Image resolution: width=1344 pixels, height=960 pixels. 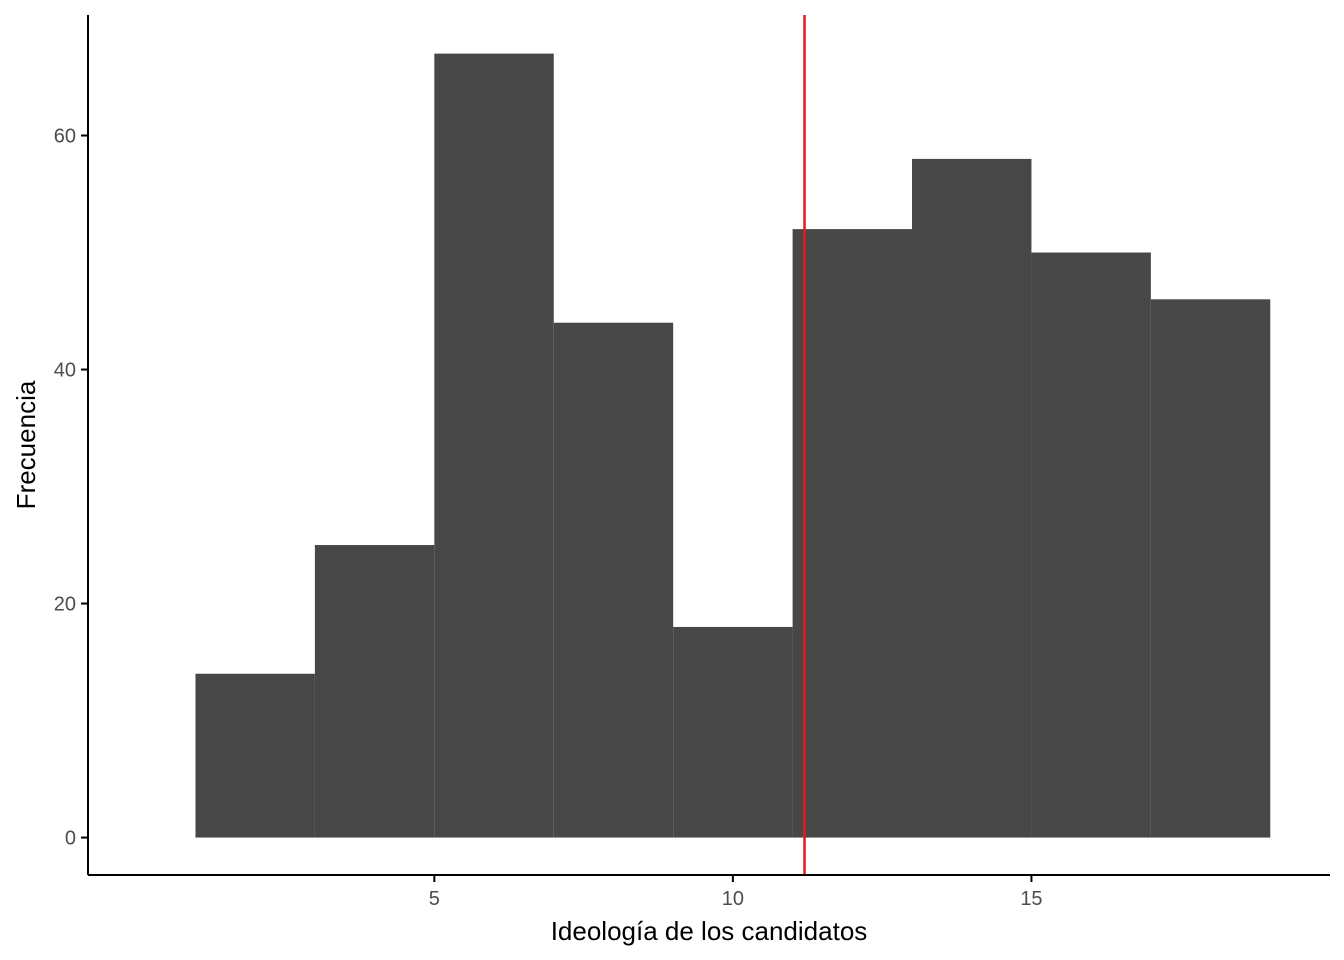 What do you see at coordinates (65, 605) in the screenshot?
I see `y-tick-label: 20` at bounding box center [65, 605].